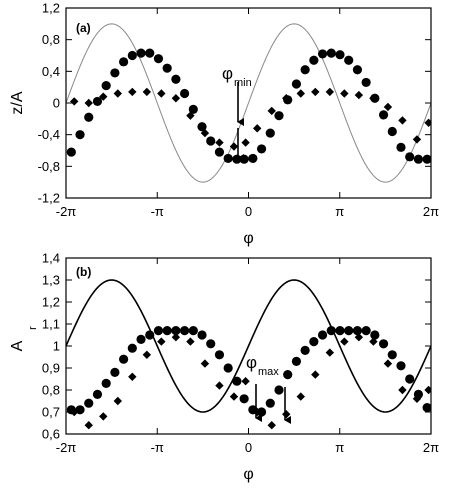 The width and height of the screenshot is (463, 489). I want to click on y-tick-label: 0, so click(56, 103).